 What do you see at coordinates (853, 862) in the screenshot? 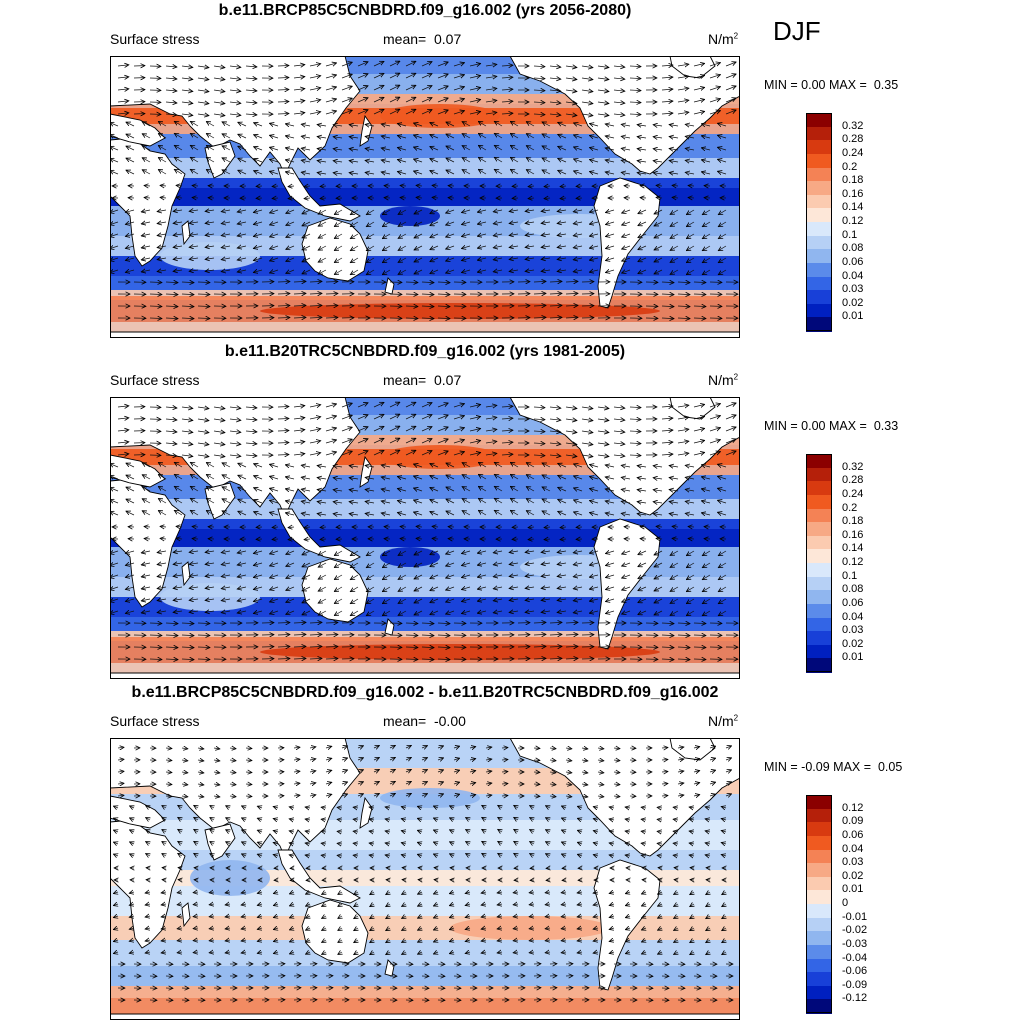
I see `colorbar-tick-label: 0.03` at bounding box center [853, 862].